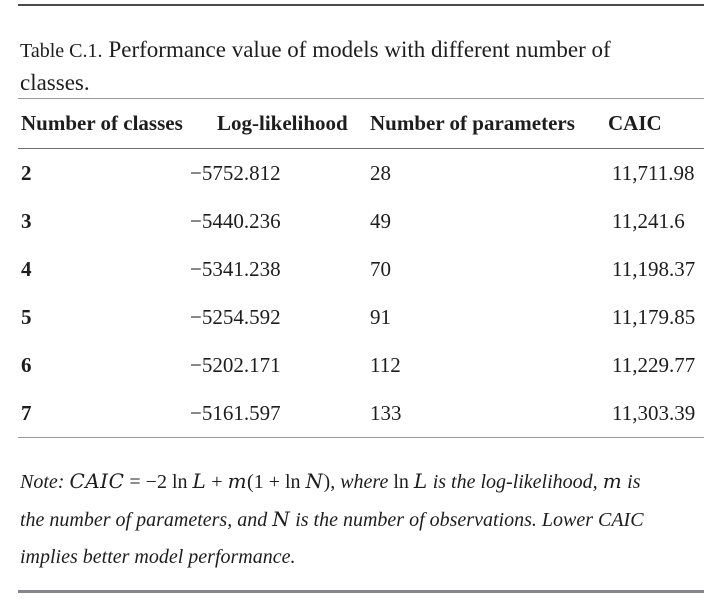  I want to click on table-cell: 6, so click(26, 364).